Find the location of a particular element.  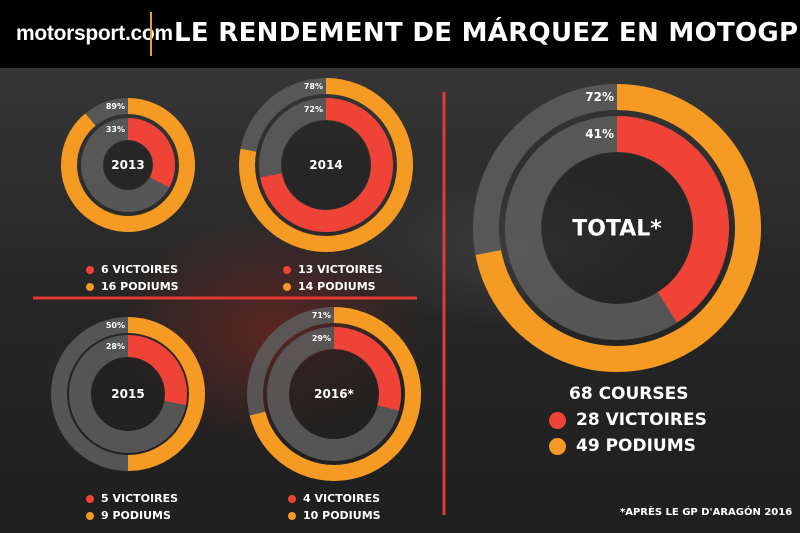

page-title: LE RENDEMENT DE MÁRQUEZ EN MOTOGP is located at coordinates (486, 33).